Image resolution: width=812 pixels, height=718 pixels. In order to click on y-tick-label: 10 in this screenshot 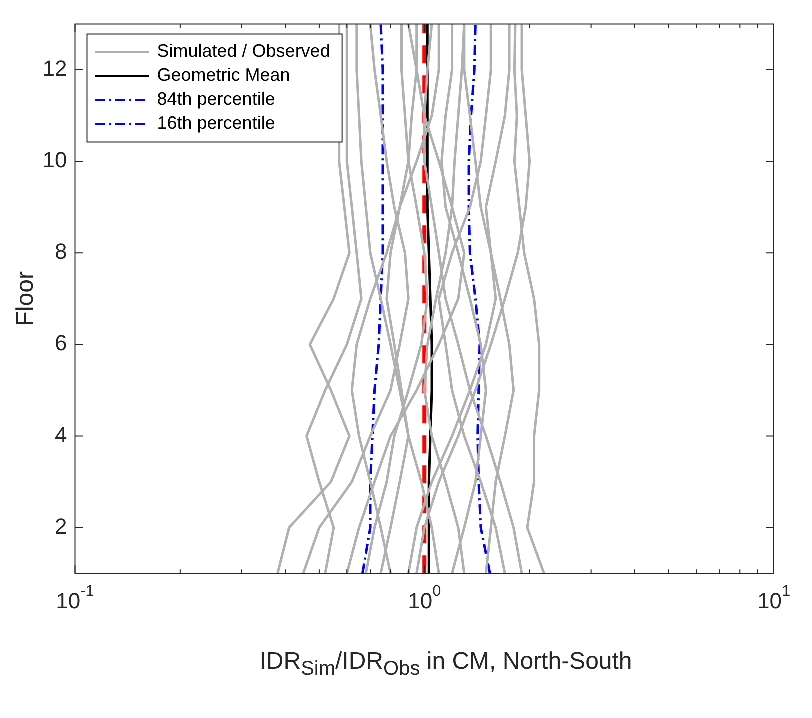, I will do `click(55, 160)`.